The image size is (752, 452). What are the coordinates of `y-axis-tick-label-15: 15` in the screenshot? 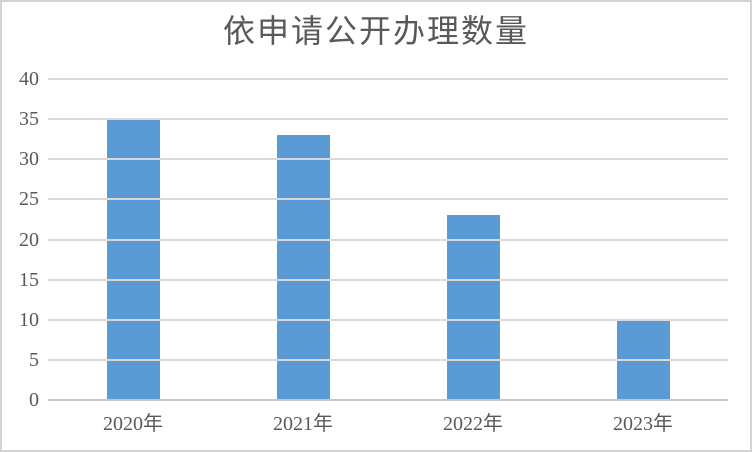 It's located at (29, 279).